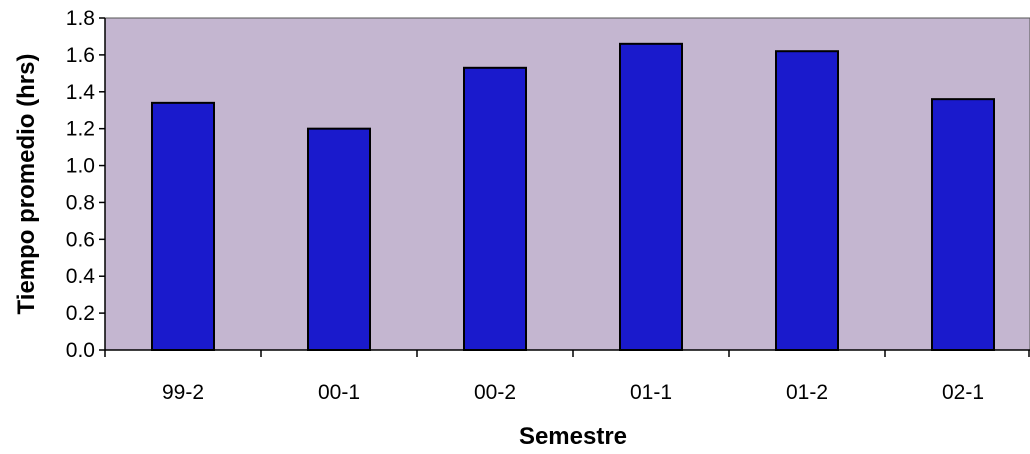  Describe the element at coordinates (495, 392) in the screenshot. I see `x-tick-label: 00-2` at that location.